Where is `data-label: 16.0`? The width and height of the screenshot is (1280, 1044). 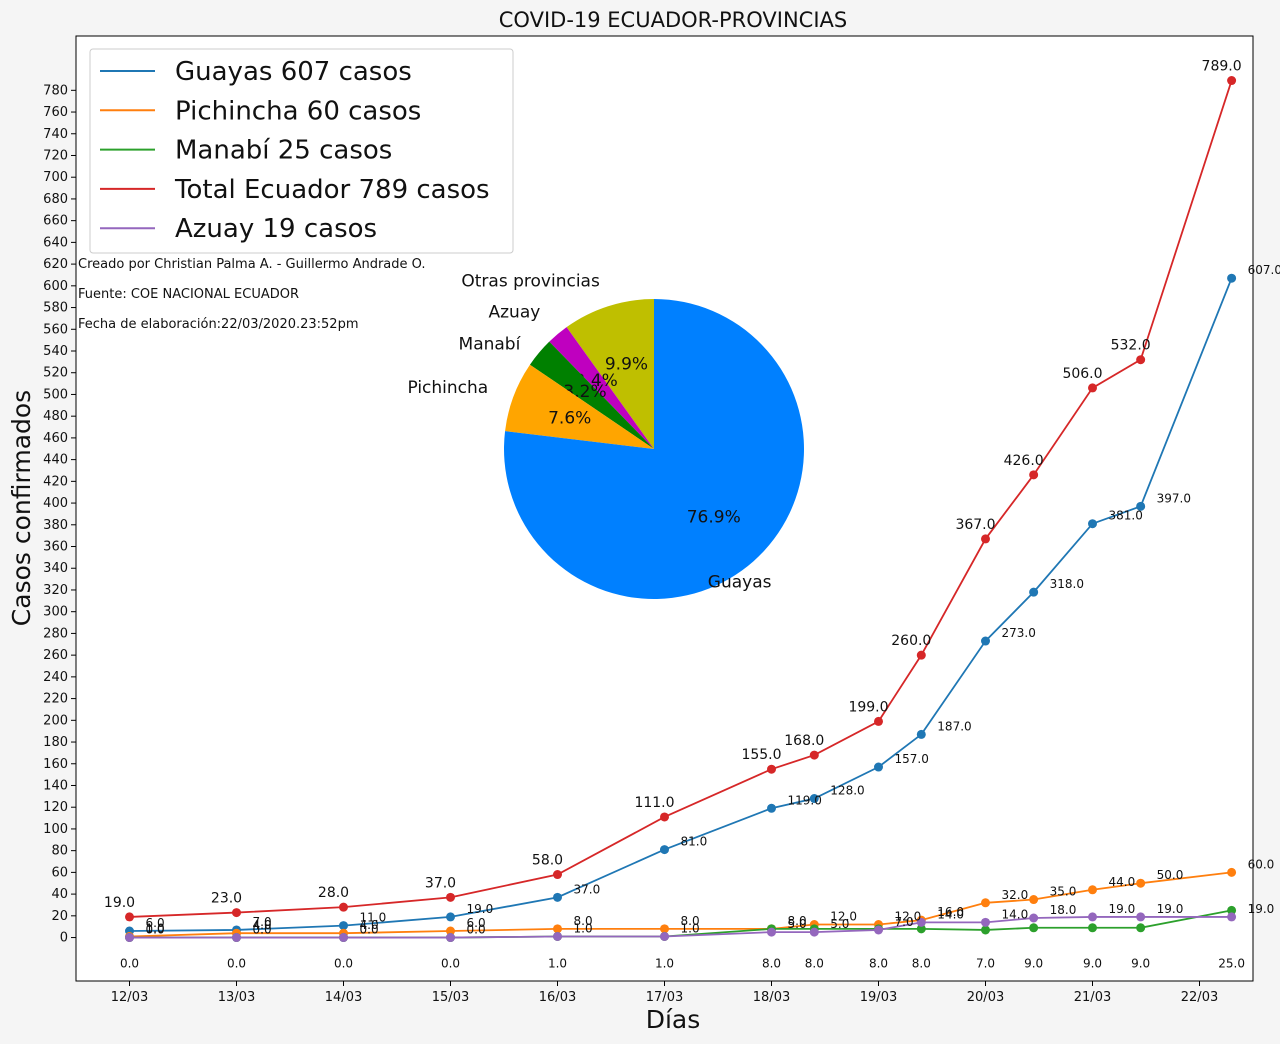 data-label: 16.0 is located at coordinates (950, 912).